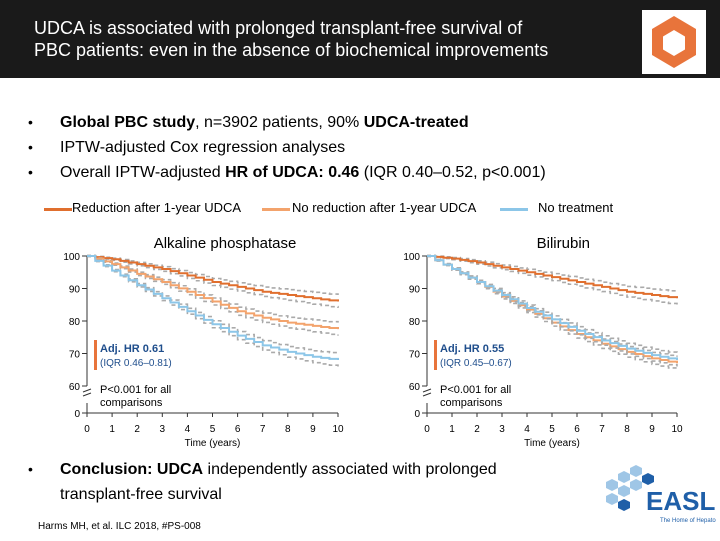 Image resolution: width=720 pixels, height=541 pixels. What do you see at coordinates (132, 349) in the screenshot?
I see `annotation-hr: Adj. HR 0.61` at bounding box center [132, 349].